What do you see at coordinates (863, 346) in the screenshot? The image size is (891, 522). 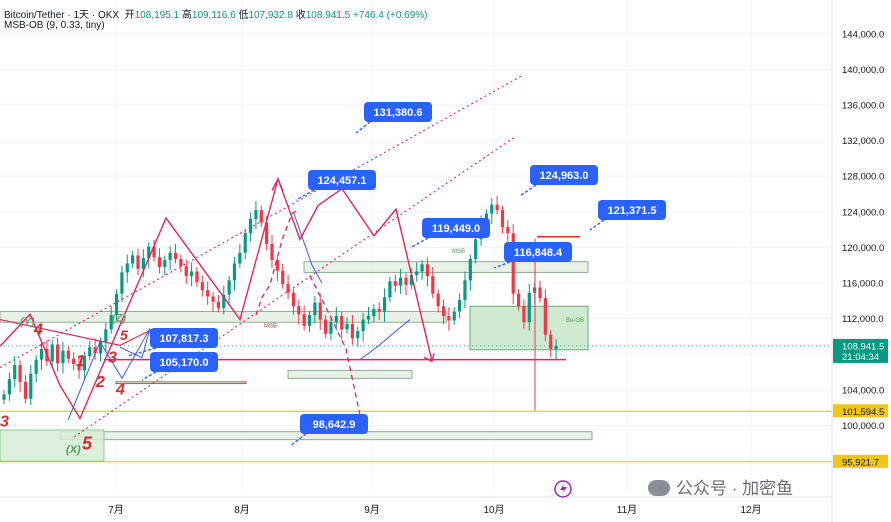 I see `badge-text: 108,941.5` at bounding box center [863, 346].